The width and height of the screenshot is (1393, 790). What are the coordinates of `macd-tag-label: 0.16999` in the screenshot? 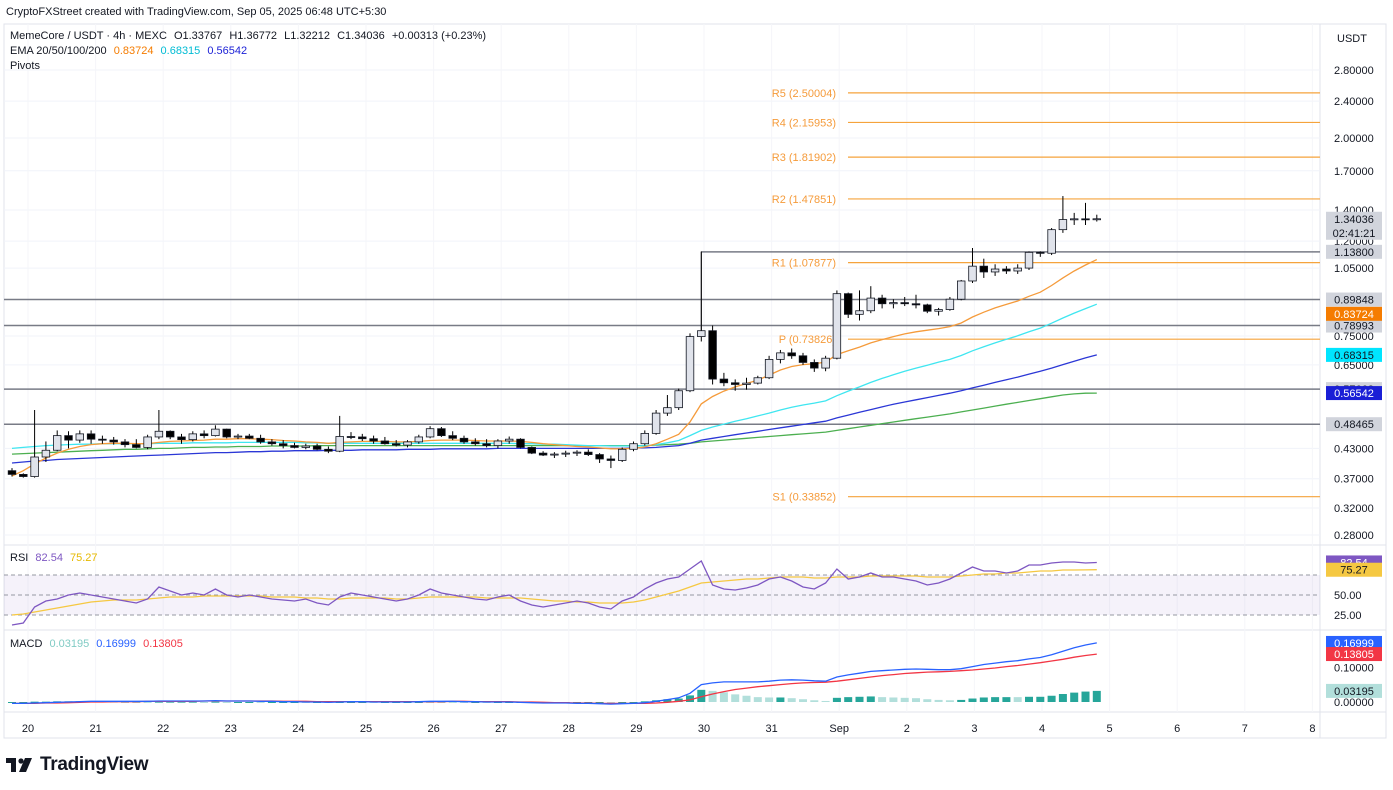 It's located at (1354, 644).